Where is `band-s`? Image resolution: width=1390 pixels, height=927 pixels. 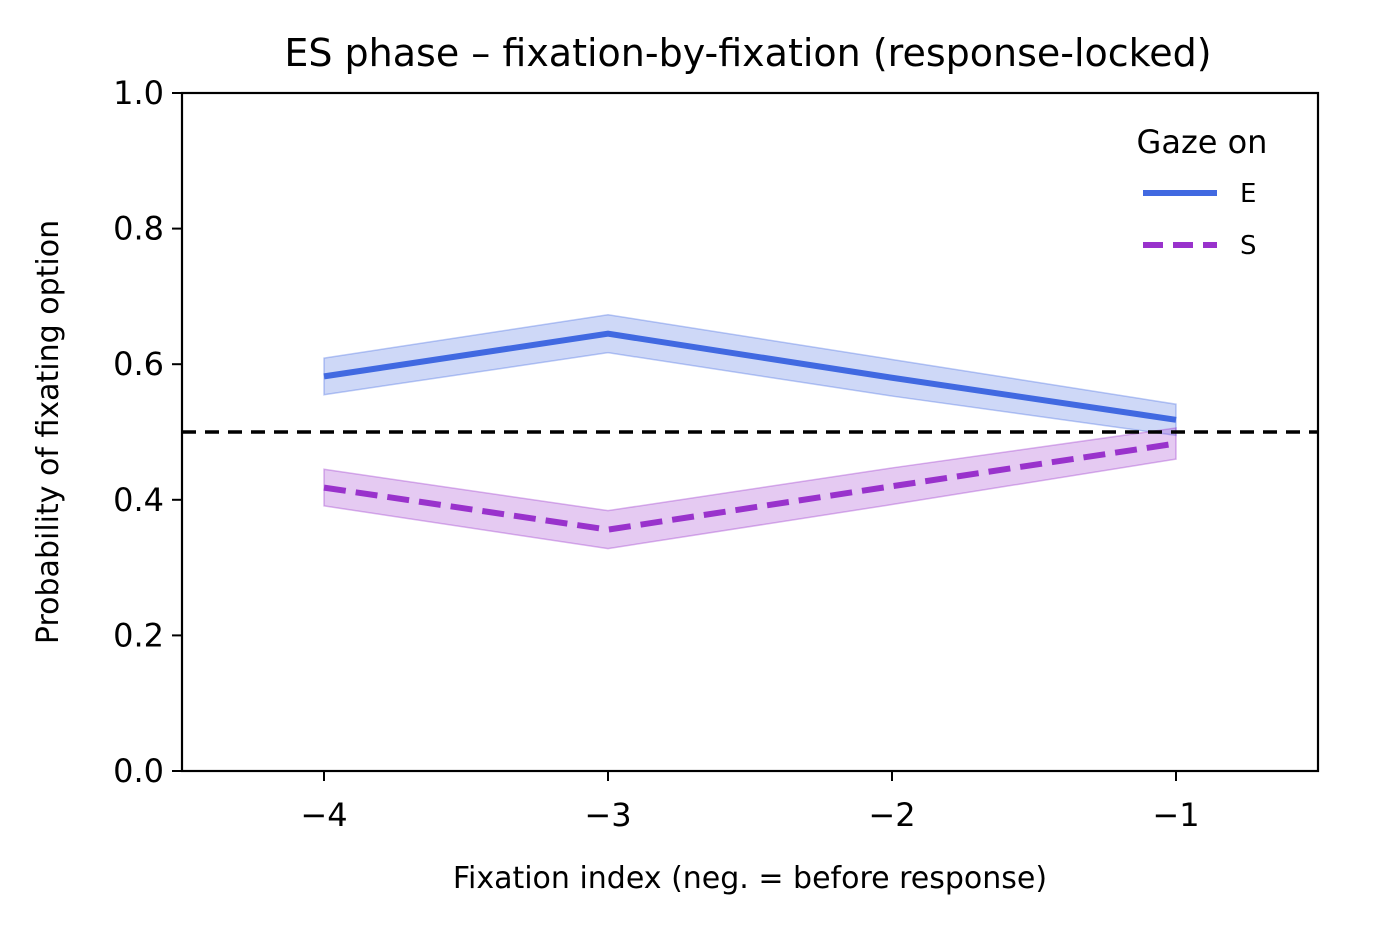
band-s is located at coordinates (750, 488).